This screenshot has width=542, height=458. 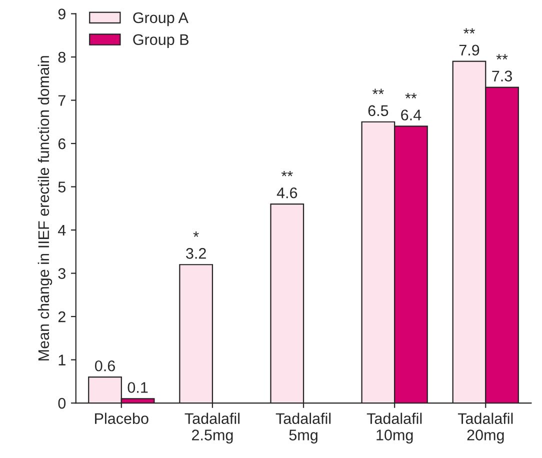 What do you see at coordinates (104, 366) in the screenshot?
I see `data-label: 0.6` at bounding box center [104, 366].